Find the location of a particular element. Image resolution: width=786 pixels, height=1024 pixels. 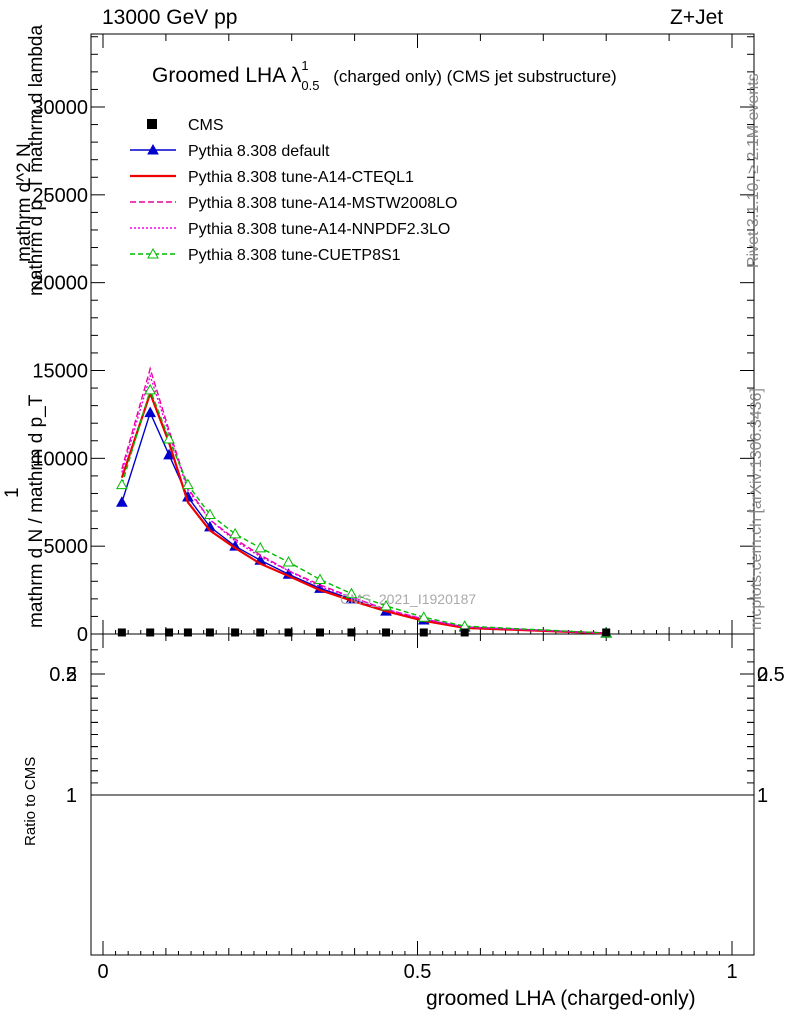

y-tick-label: 25000 is located at coordinates (60, 196).